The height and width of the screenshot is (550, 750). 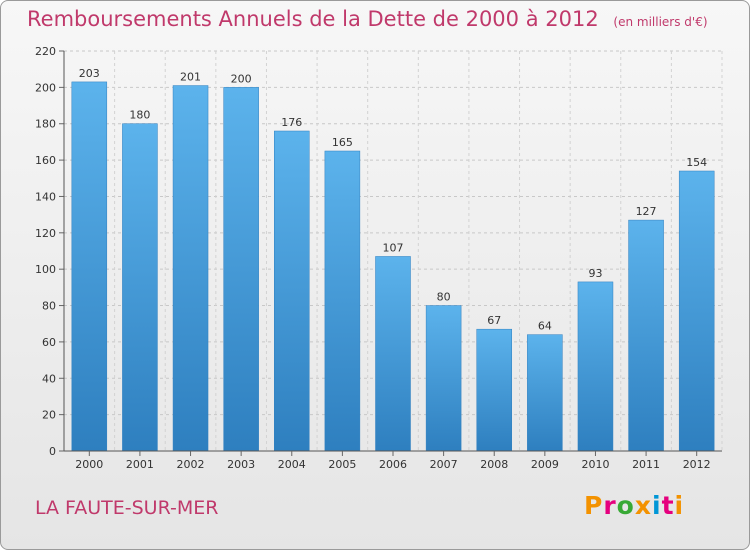 What do you see at coordinates (45, 196) in the screenshot?
I see `y-tick-label: 140` at bounding box center [45, 196].